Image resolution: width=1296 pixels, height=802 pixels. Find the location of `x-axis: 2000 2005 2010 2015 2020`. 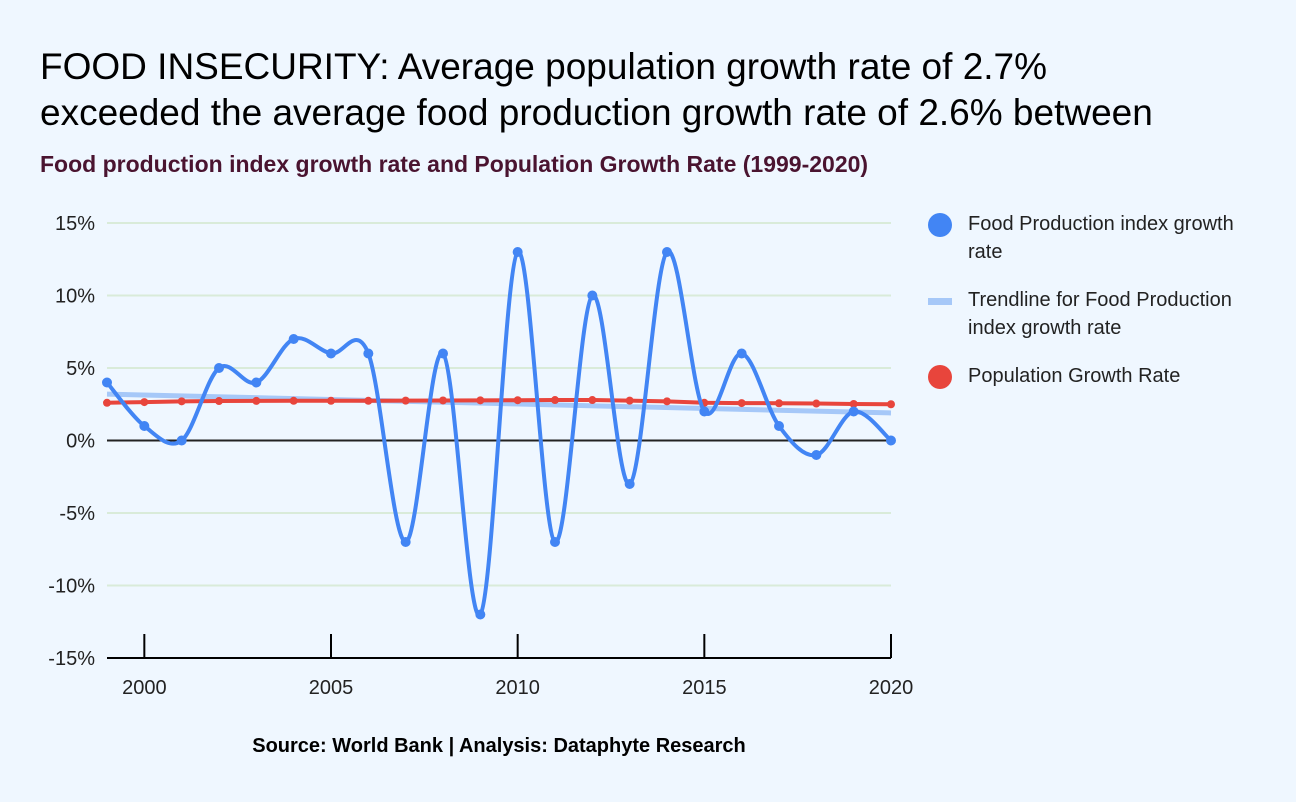

x-axis: 2000 2005 2010 2015 2020 is located at coordinates (510, 666).